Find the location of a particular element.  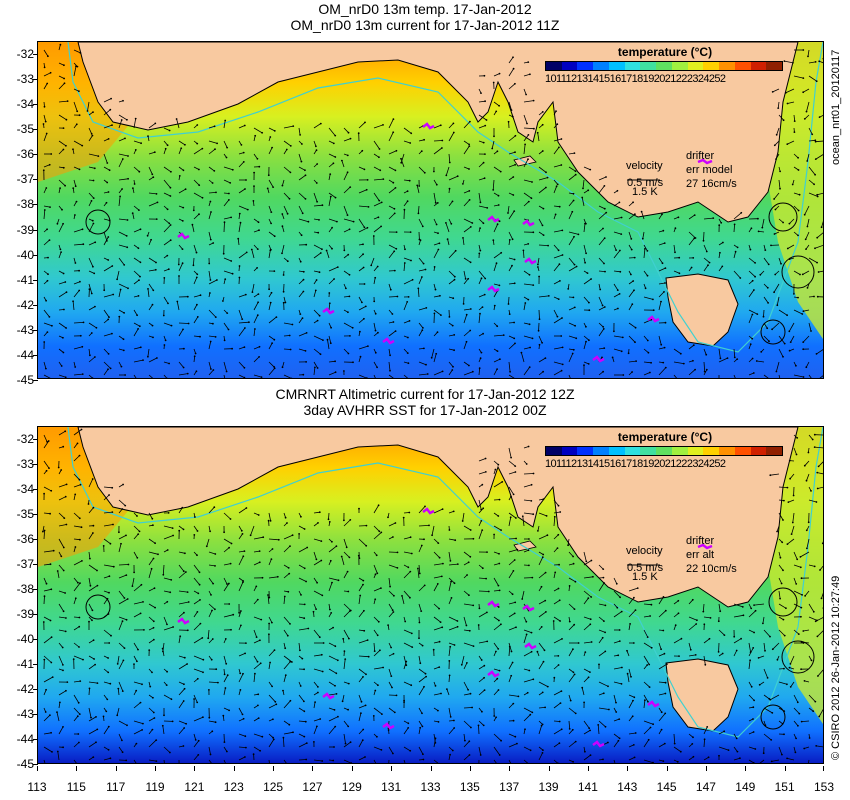

bottom-velocity-label: velocity is located at coordinates (644, 551).